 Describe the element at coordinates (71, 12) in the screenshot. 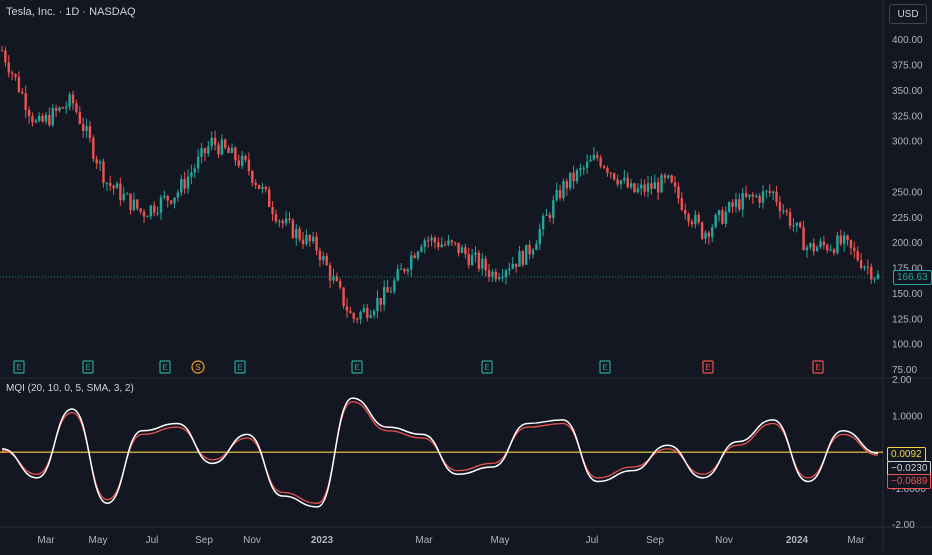

I see `symbol-title: Tesla, Inc. · 1D · NASDAQ` at that location.